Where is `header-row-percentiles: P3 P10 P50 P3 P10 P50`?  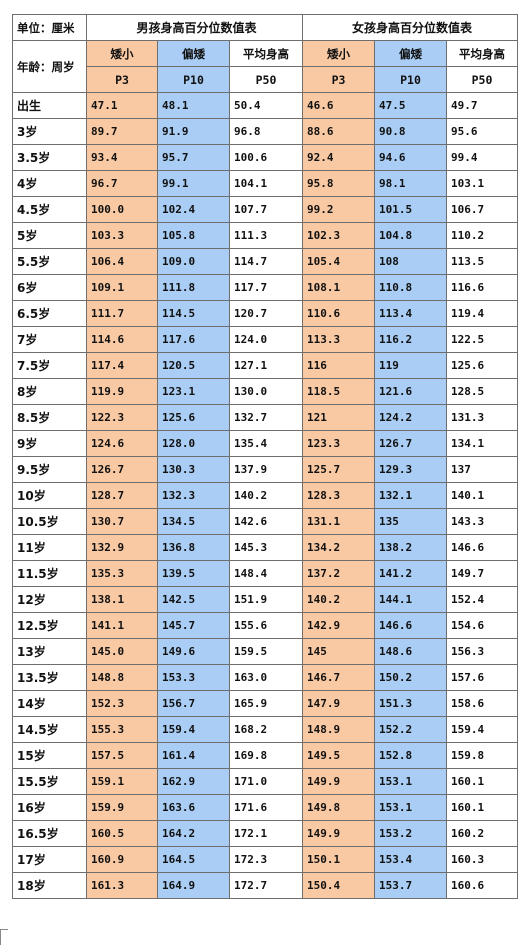
header-row-percentiles: P3 P10 P50 P3 P10 P50 is located at coordinates (265, 79).